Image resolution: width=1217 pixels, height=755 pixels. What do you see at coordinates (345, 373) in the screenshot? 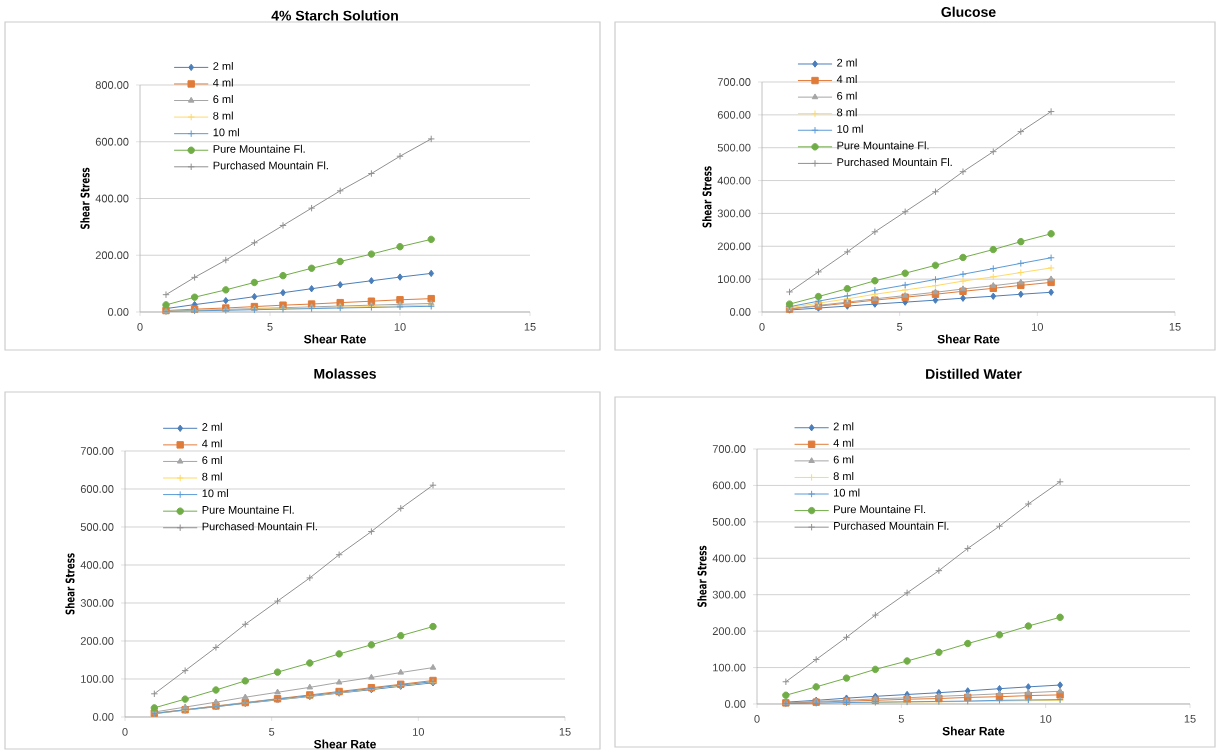
I see `chart-title: Molasses` at bounding box center [345, 373].